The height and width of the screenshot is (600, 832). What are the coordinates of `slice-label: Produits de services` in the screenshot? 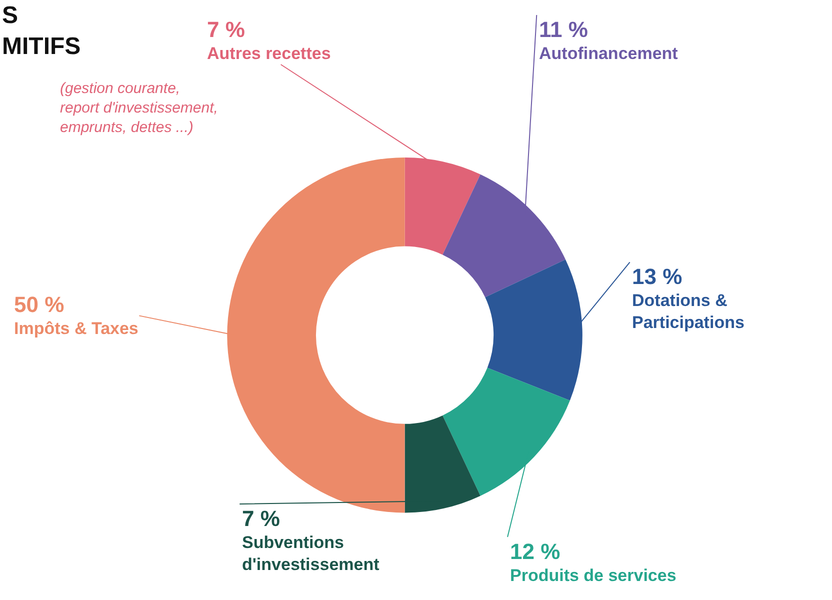 It's located at (593, 576).